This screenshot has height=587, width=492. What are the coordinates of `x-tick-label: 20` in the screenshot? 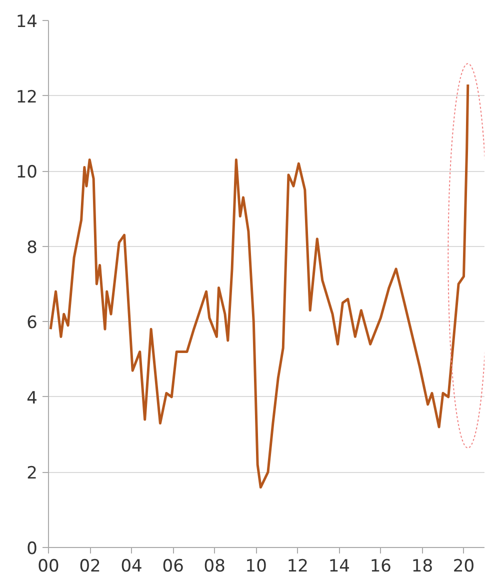 It's located at (463, 566).